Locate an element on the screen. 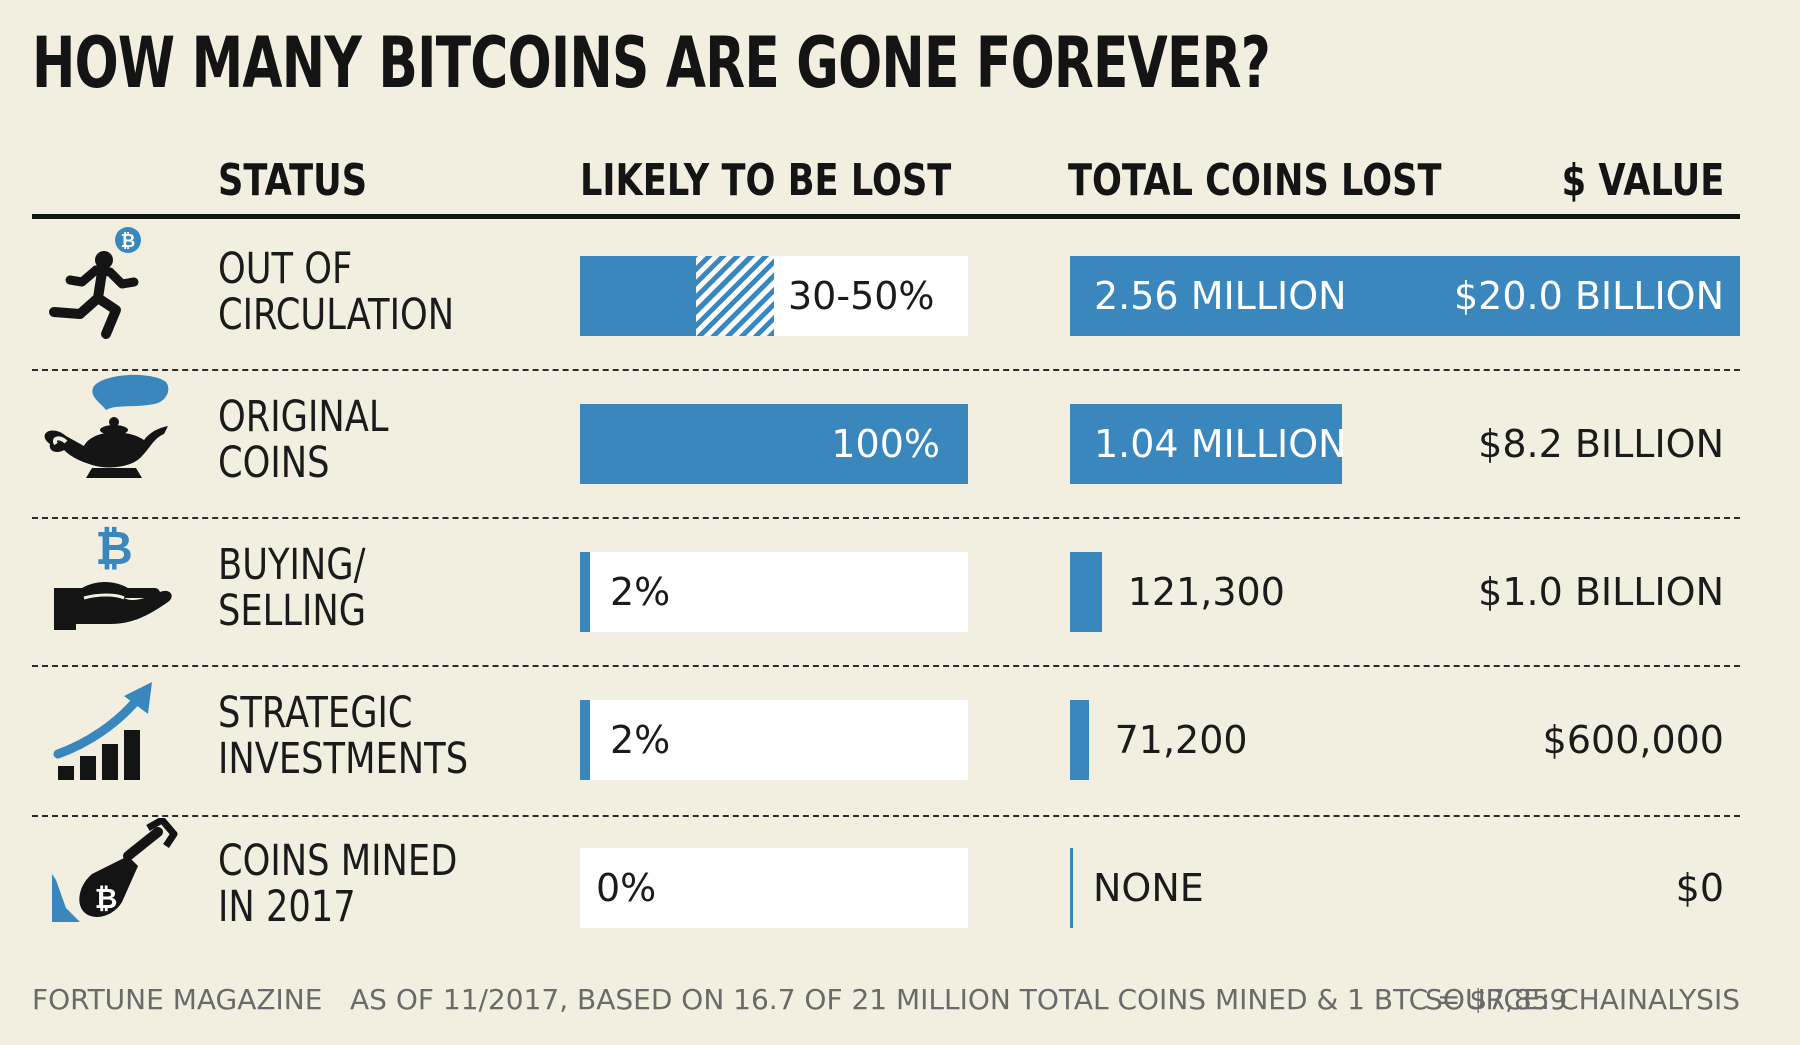 This screenshot has width=1800, height=1045. likely-lost-bar-track: 0% is located at coordinates (774, 888).